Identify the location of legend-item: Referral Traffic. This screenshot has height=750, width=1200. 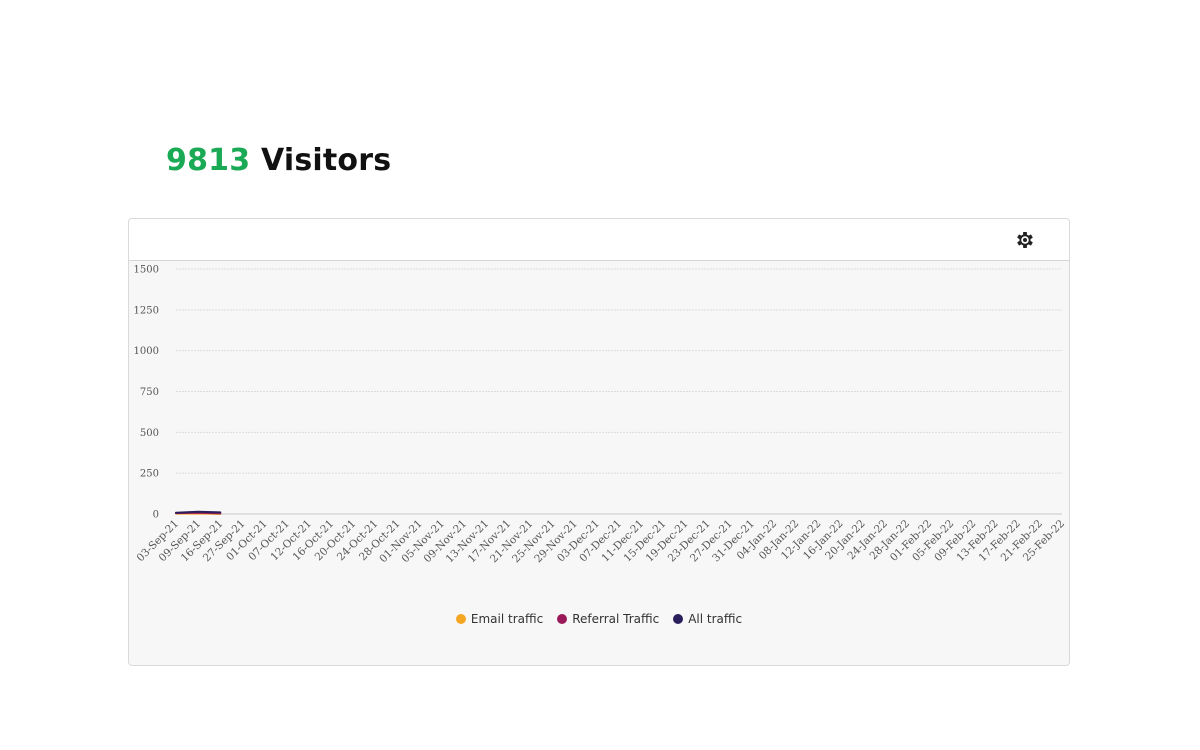
(608, 619).